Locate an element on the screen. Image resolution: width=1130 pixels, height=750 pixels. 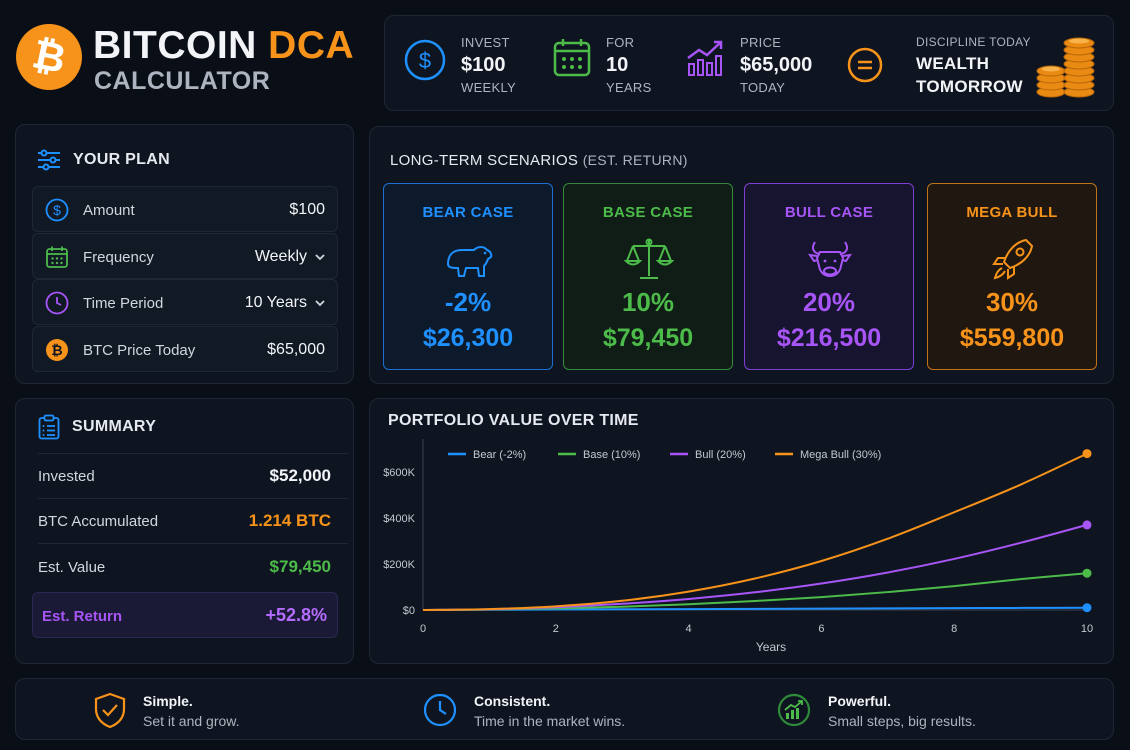
summary-value: 1.214 BTC is located at coordinates (289, 520).